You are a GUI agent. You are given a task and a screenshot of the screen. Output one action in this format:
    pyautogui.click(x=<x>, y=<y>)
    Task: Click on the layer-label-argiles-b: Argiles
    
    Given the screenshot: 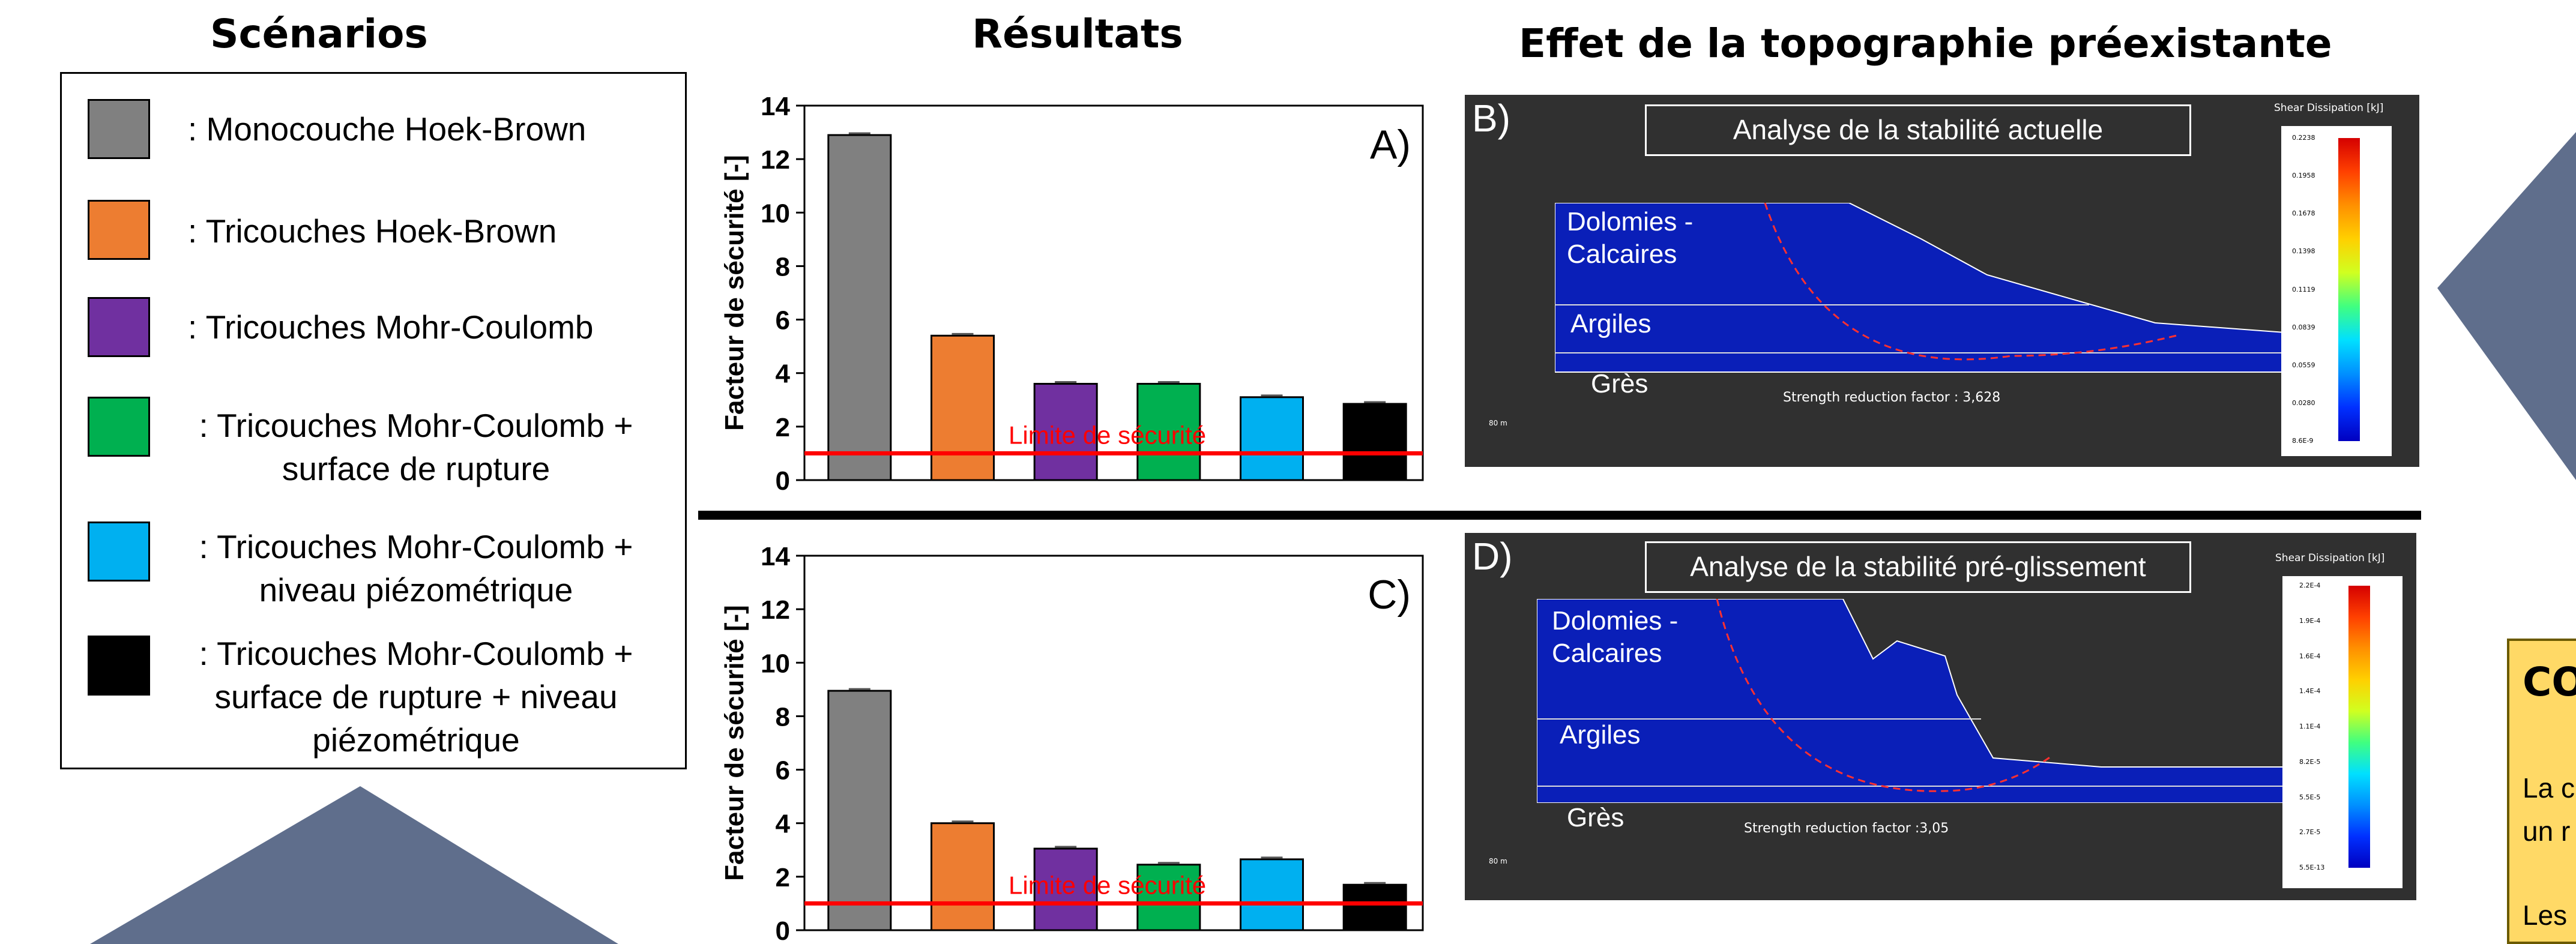 What is the action you would take?
    pyautogui.click(x=1610, y=323)
    